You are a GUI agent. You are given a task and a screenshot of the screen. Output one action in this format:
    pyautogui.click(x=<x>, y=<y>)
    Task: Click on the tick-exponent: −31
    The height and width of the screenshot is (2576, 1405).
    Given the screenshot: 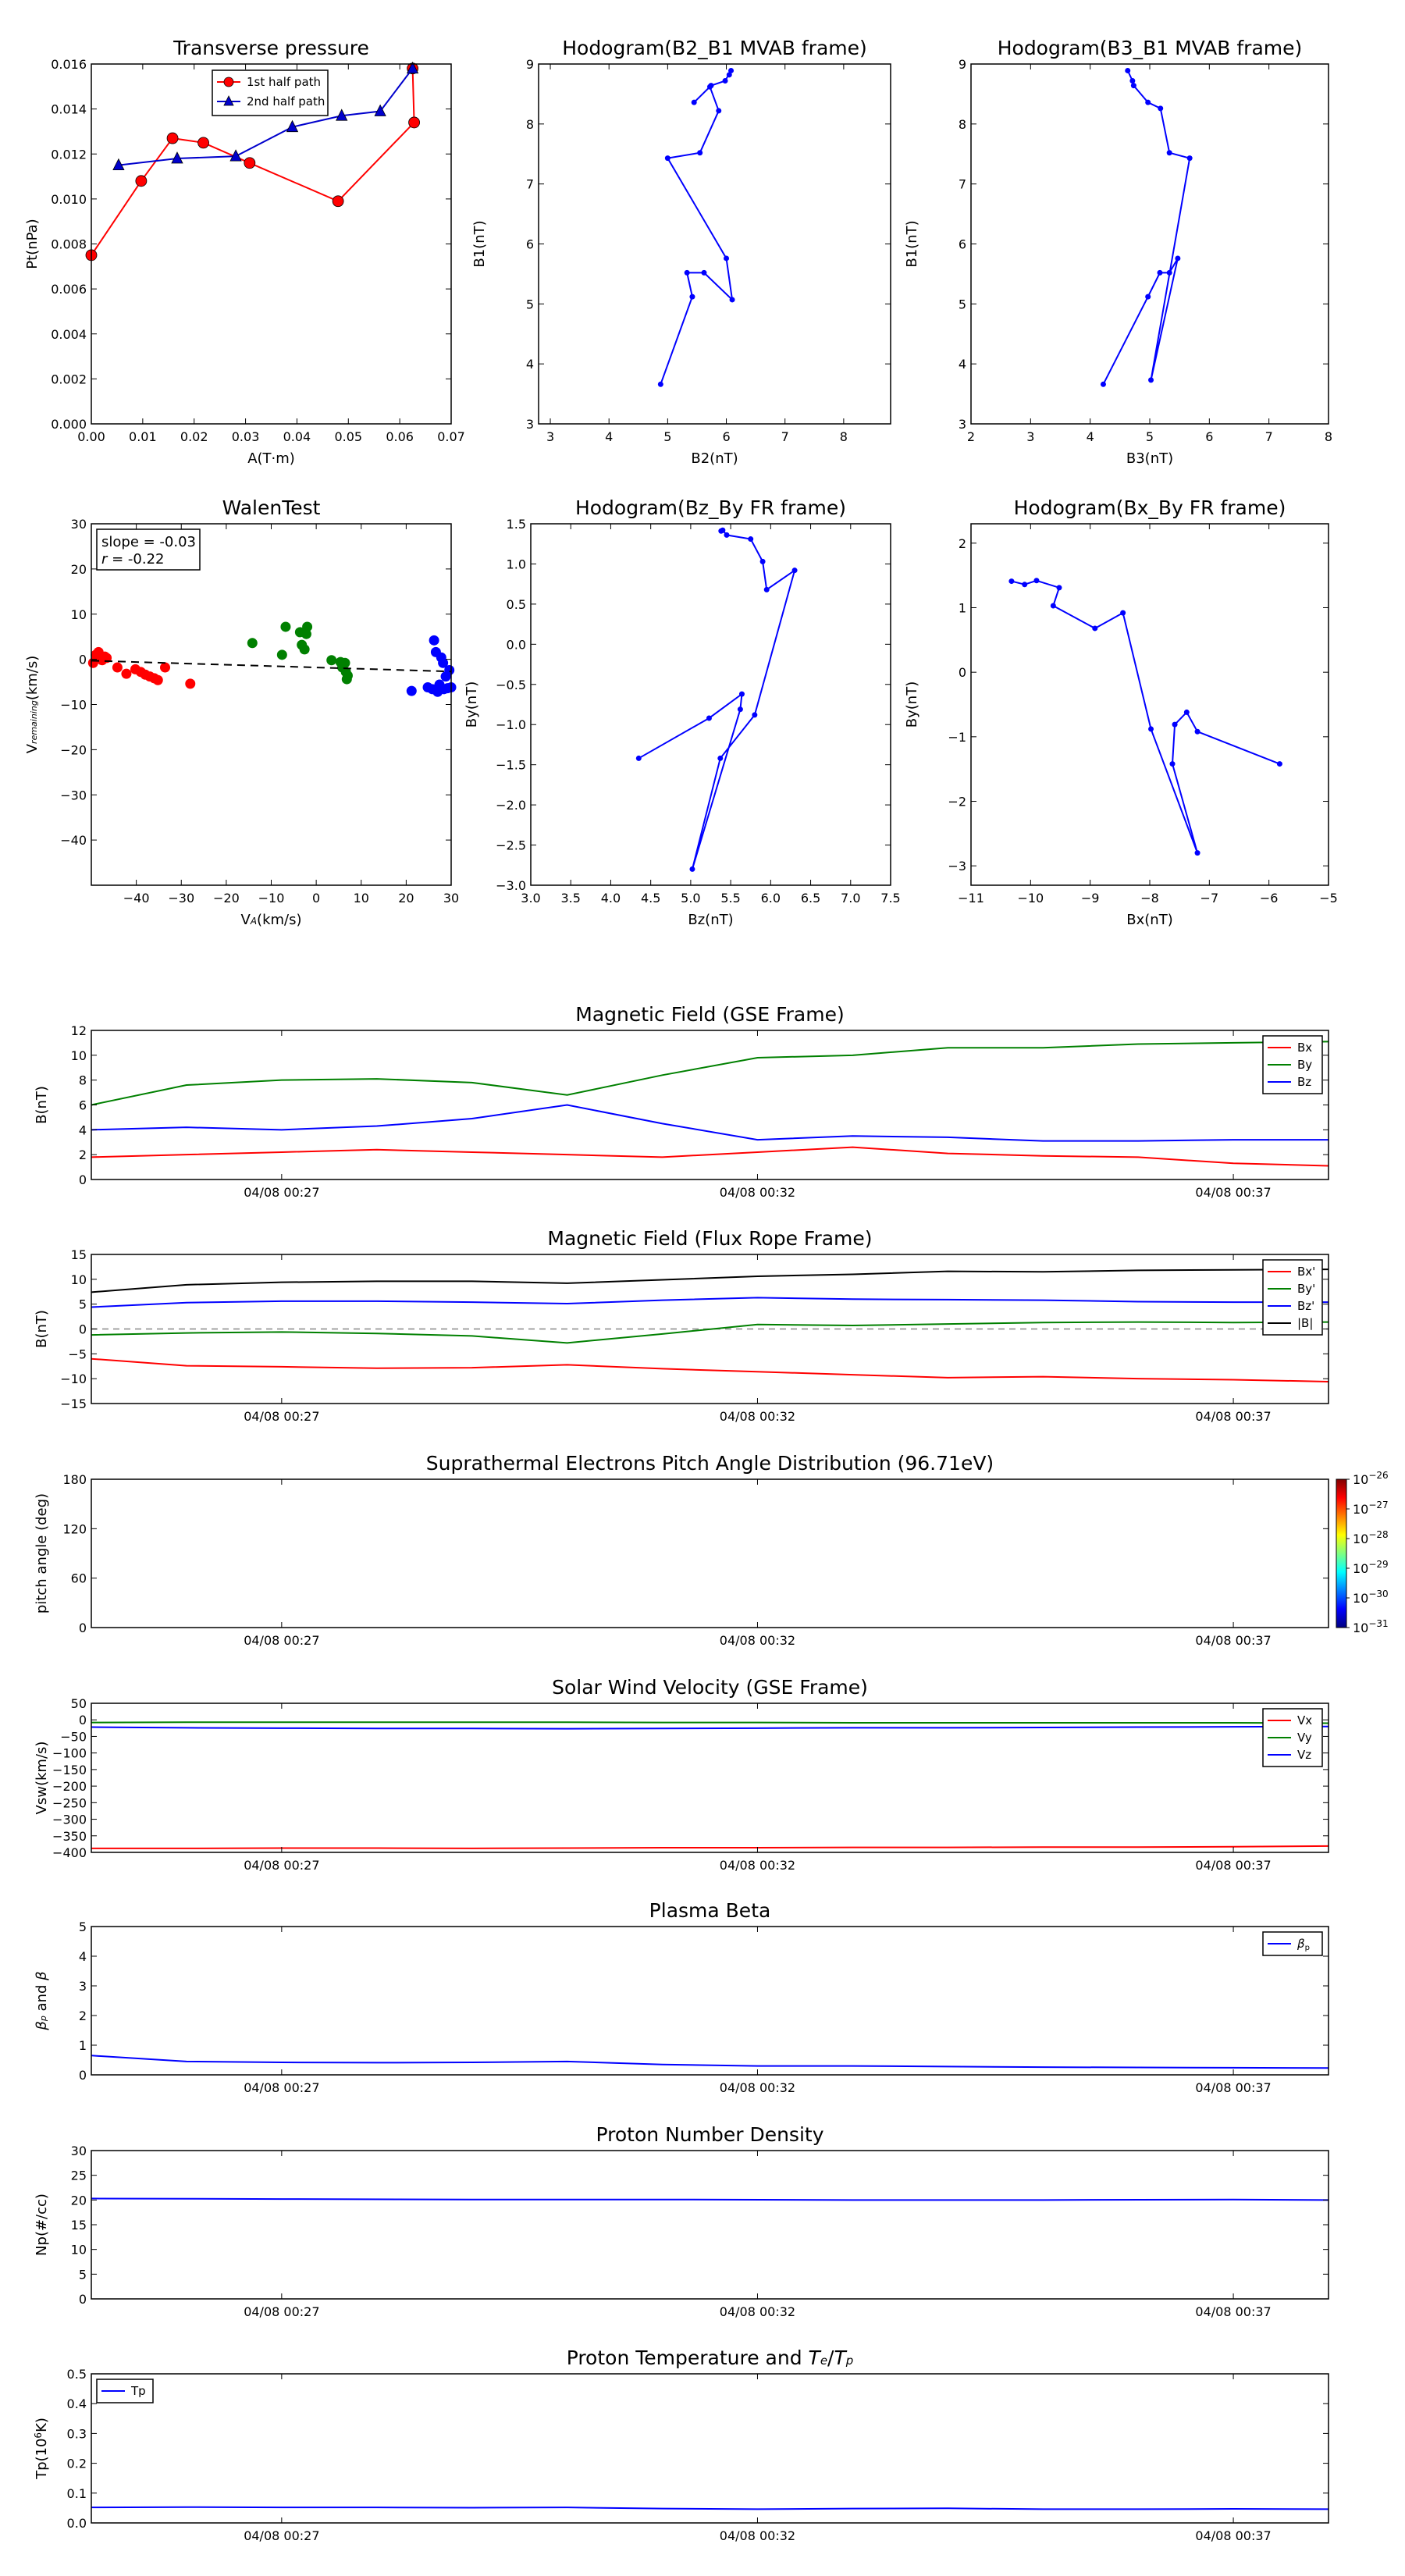 What is the action you would take?
    pyautogui.click(x=1378, y=1623)
    